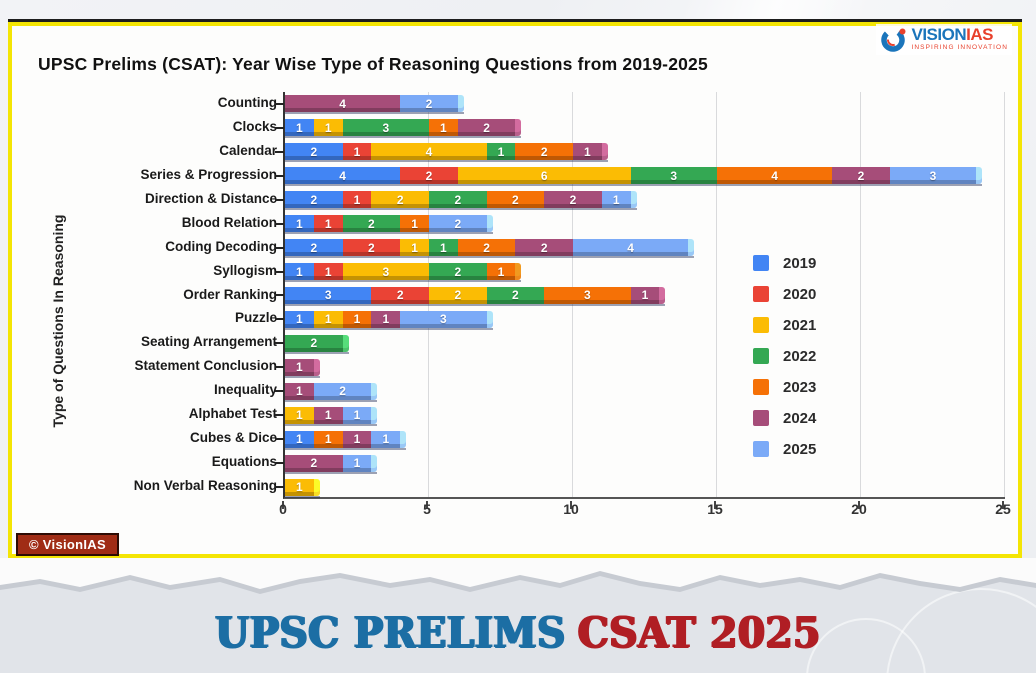 The image size is (1036, 673). I want to click on category-label: Statement Conclusion, so click(205, 366).